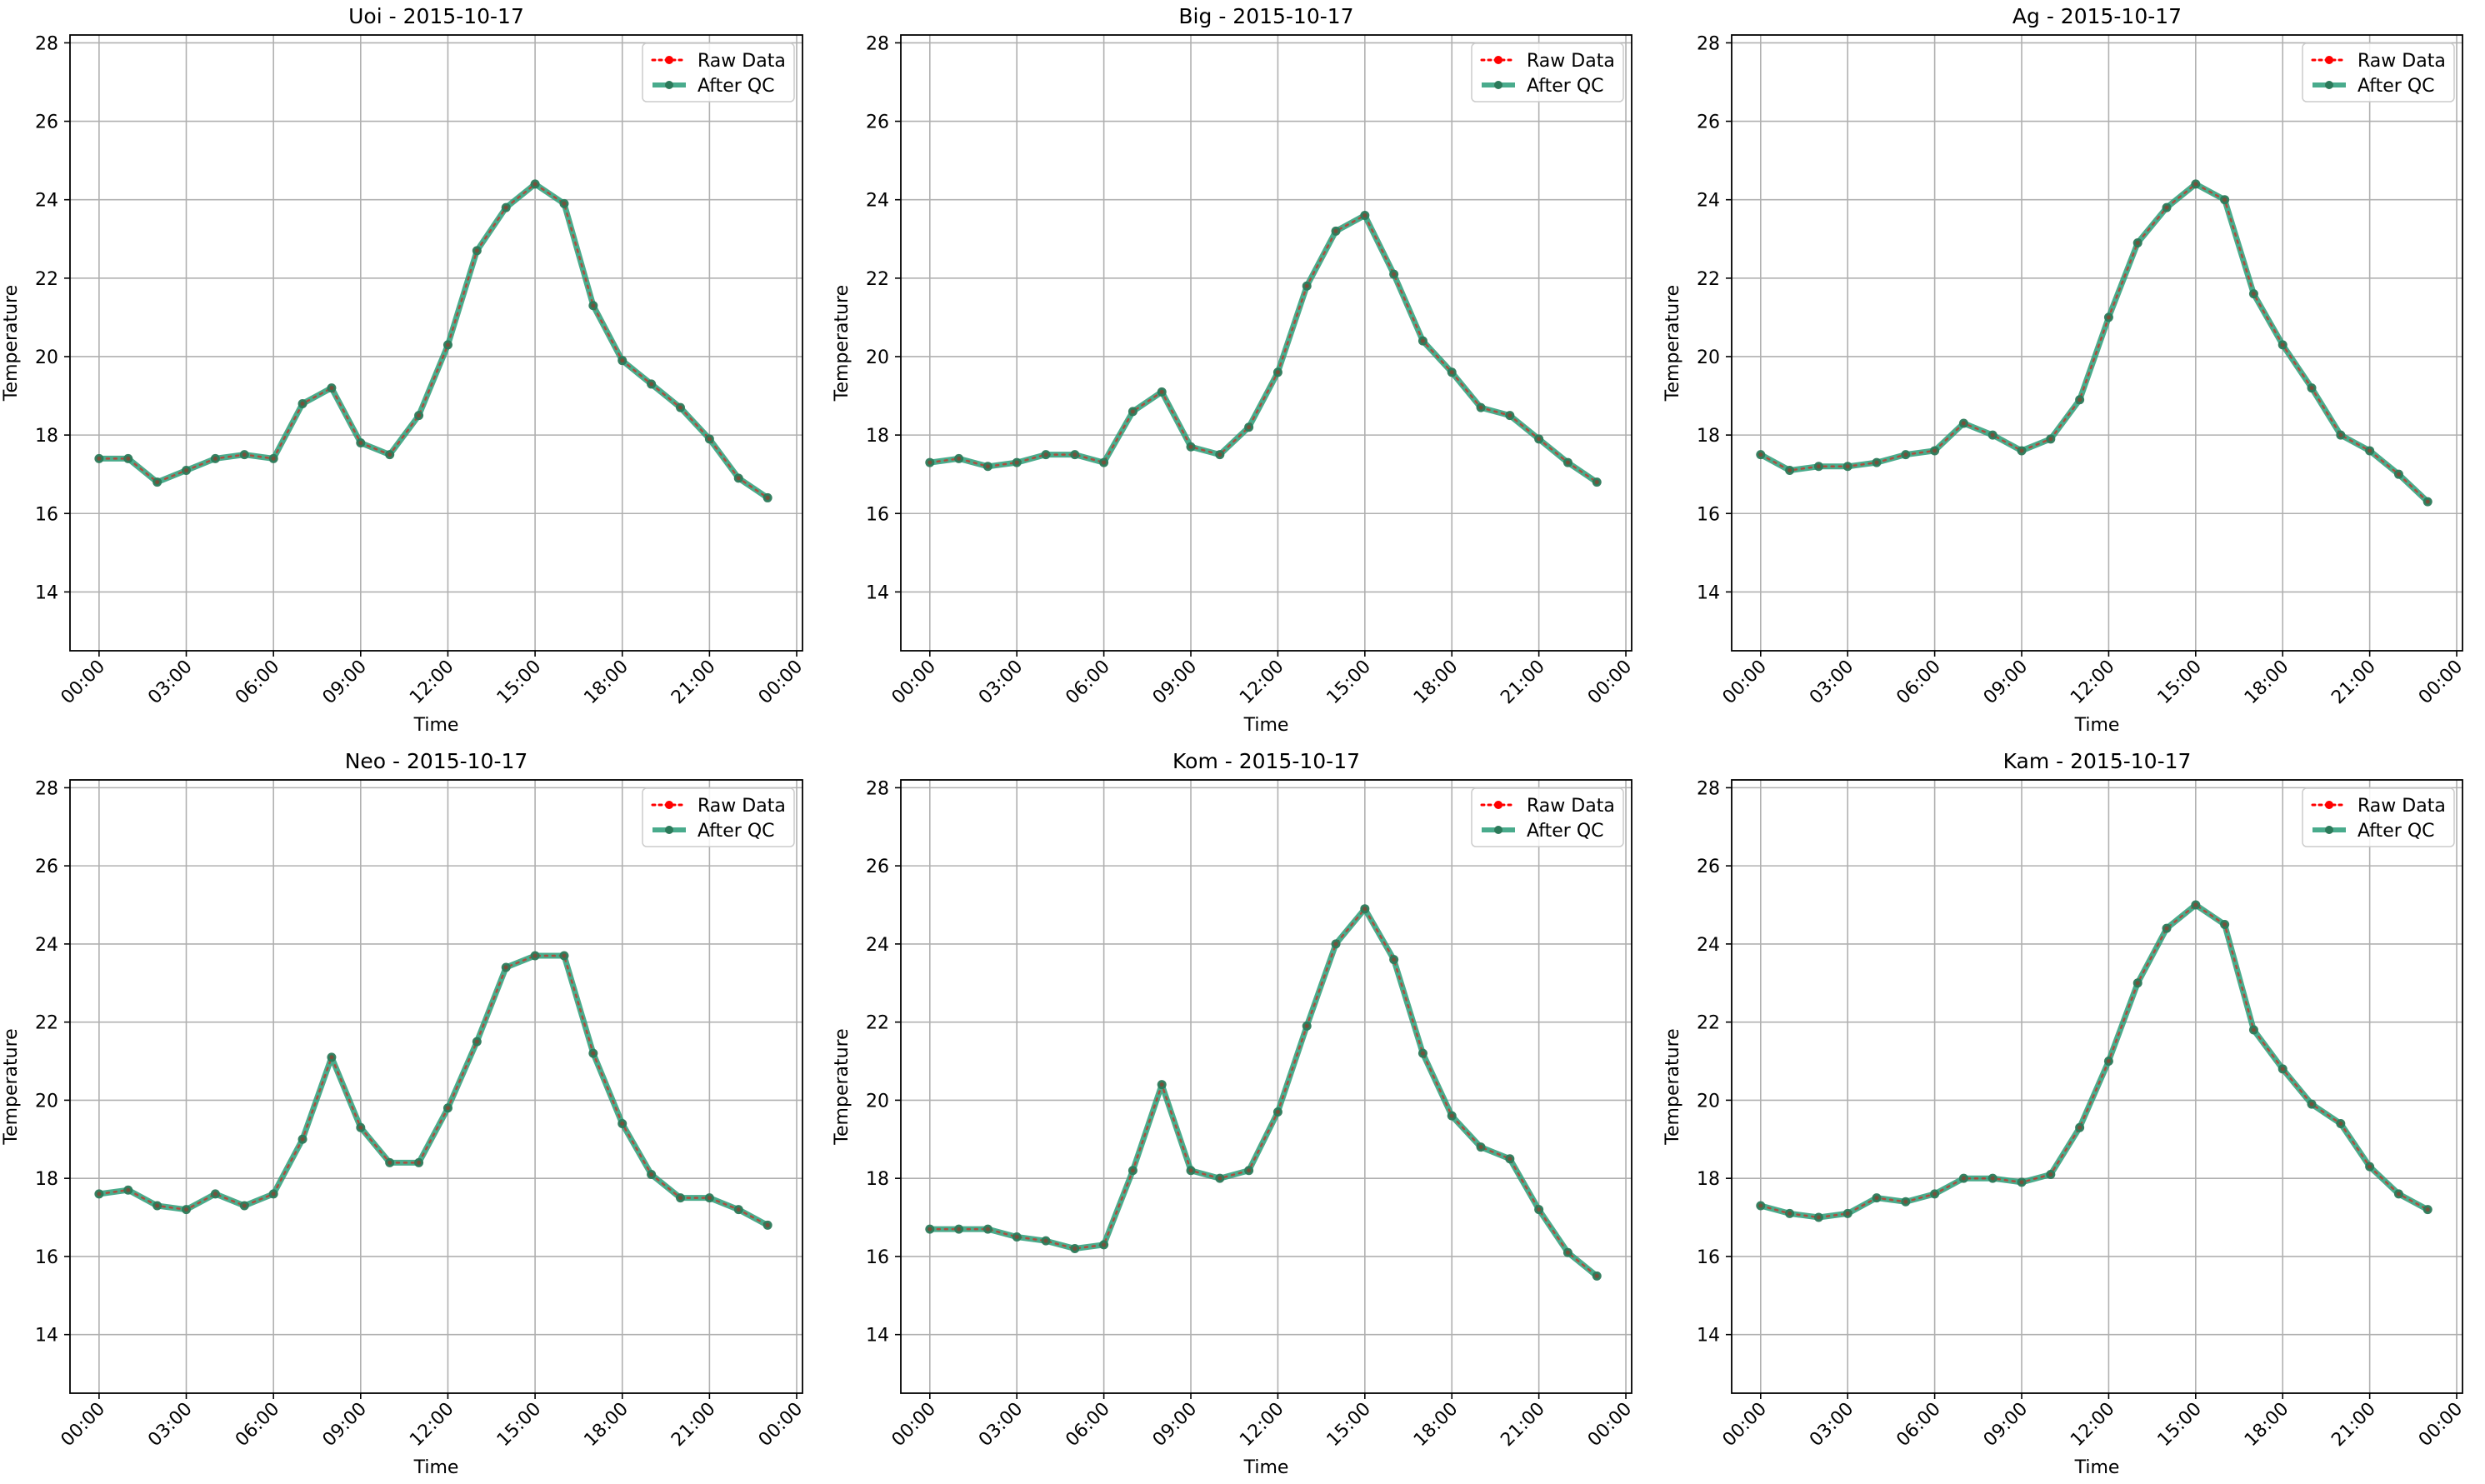 This screenshot has height=1484, width=2485. I want to click on chart-6-xtick-label-6: 18:00, so click(2267, 1425).